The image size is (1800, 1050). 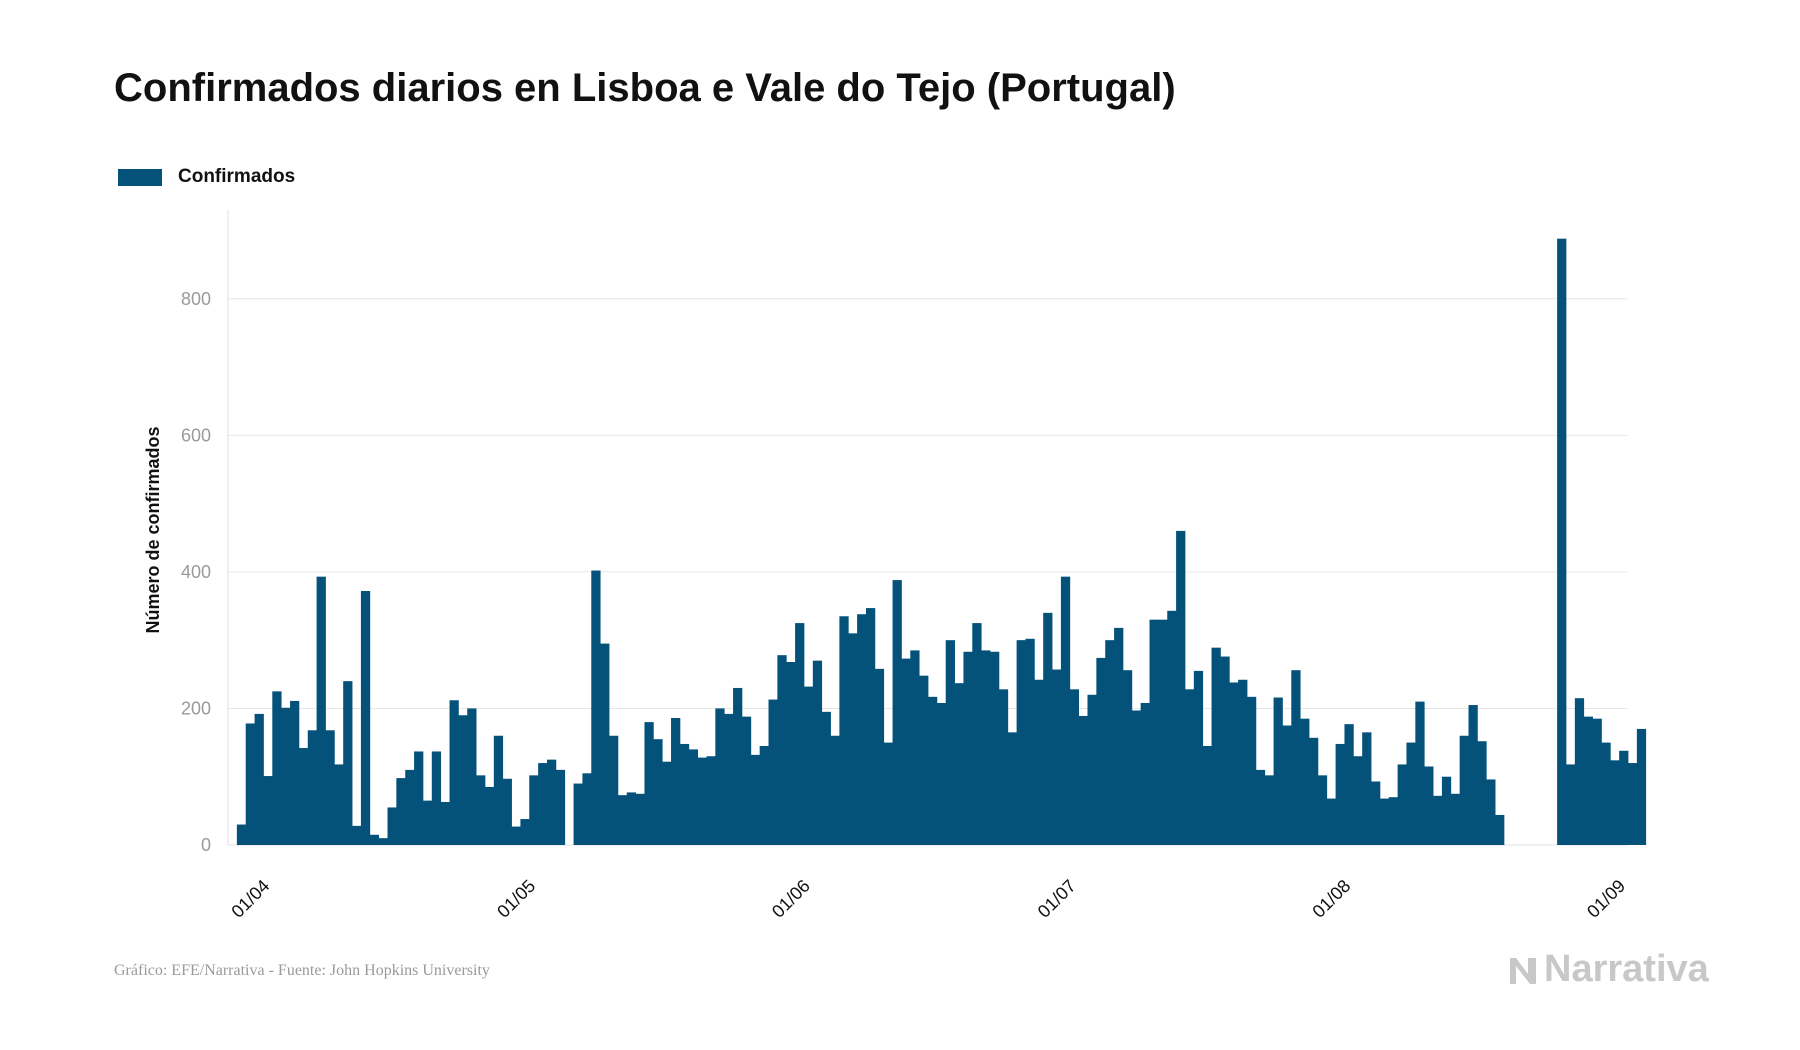 What do you see at coordinates (1057, 899) in the screenshot?
I see `x-tick-label: 01/07` at bounding box center [1057, 899].